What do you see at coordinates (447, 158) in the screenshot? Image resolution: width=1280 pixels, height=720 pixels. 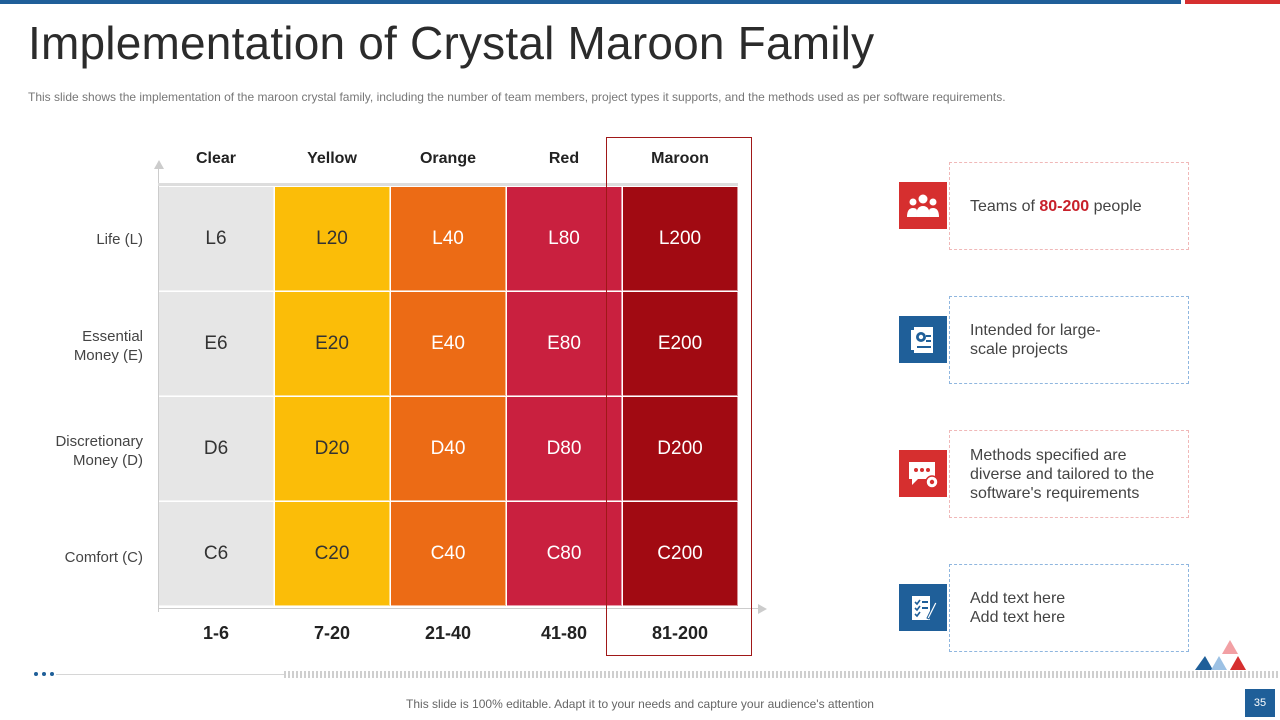 I see `column-header-orange: Orange` at bounding box center [447, 158].